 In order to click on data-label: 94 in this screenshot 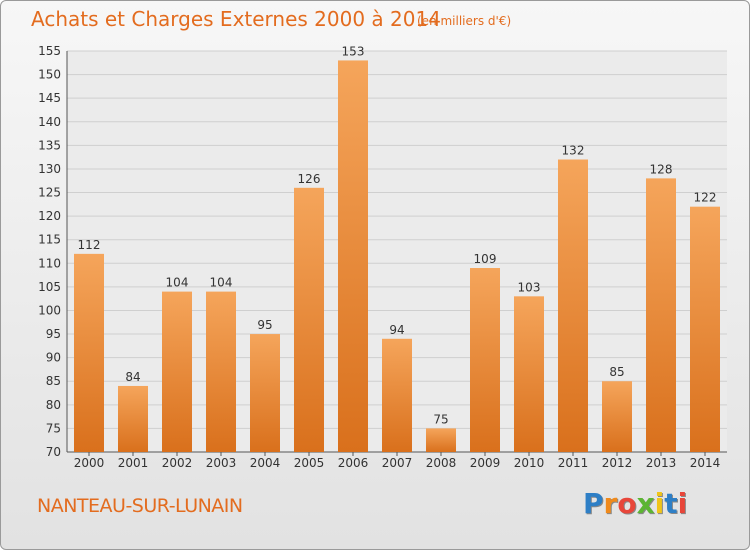, I will do `click(396, 330)`.